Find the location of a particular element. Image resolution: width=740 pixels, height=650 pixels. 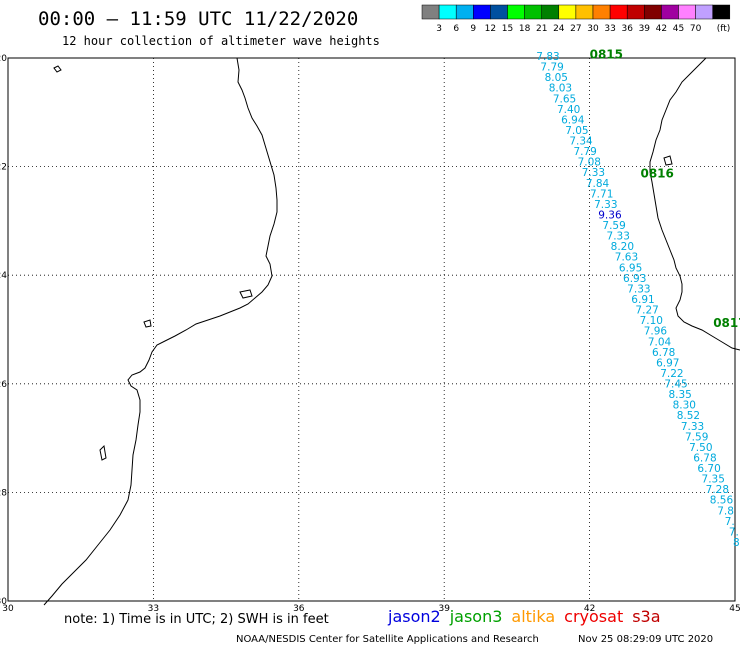

longitude-tick-label: 33 is located at coordinates (153, 608).